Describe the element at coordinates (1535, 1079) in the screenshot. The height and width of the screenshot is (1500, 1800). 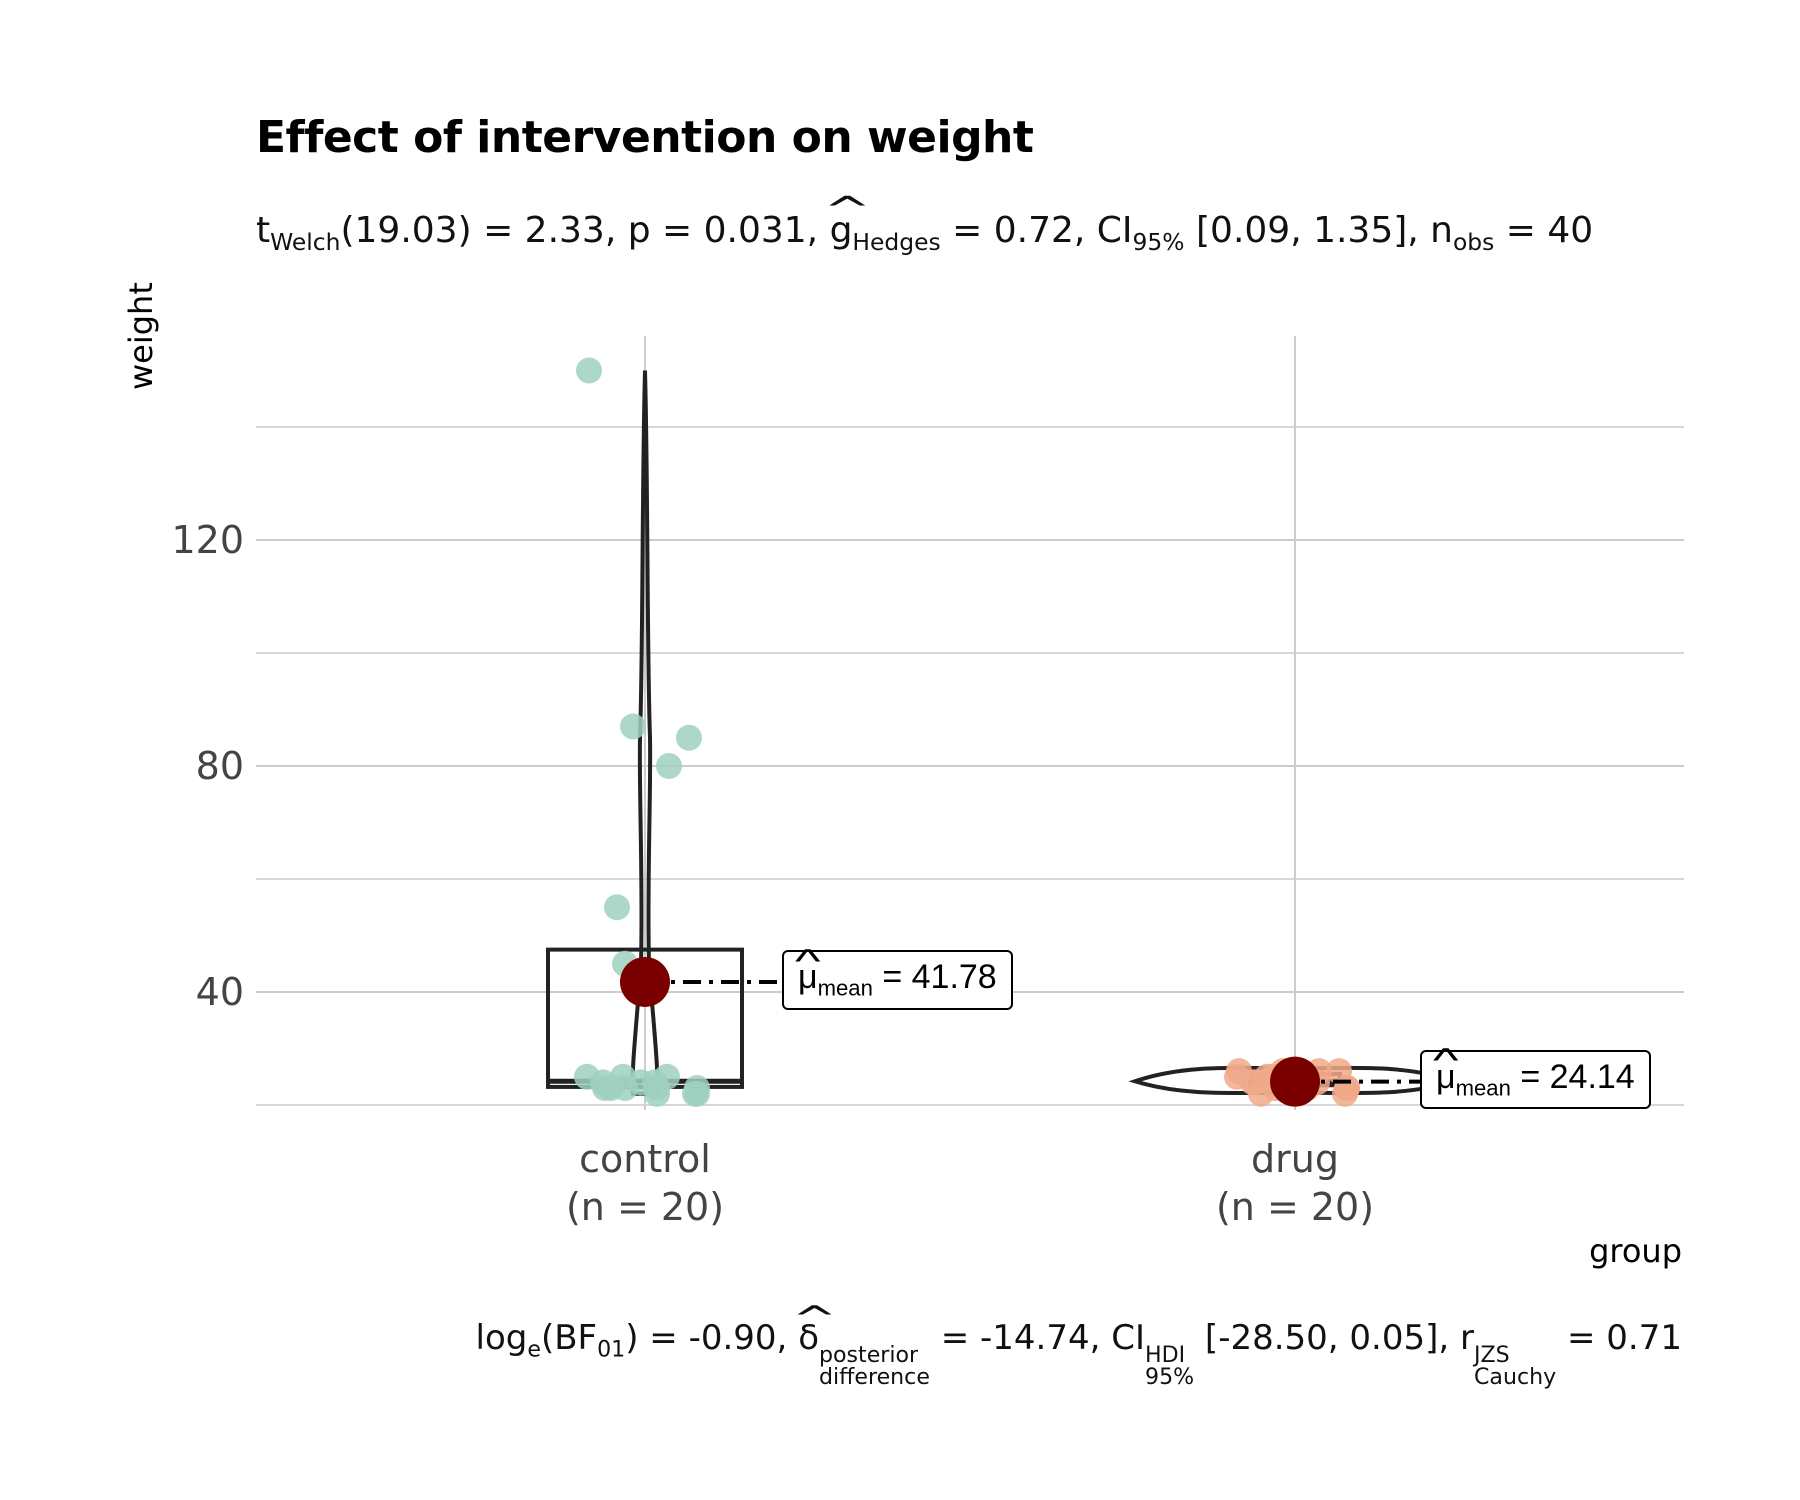
I see `mean-label-drug: μmean = 24.14` at that location.